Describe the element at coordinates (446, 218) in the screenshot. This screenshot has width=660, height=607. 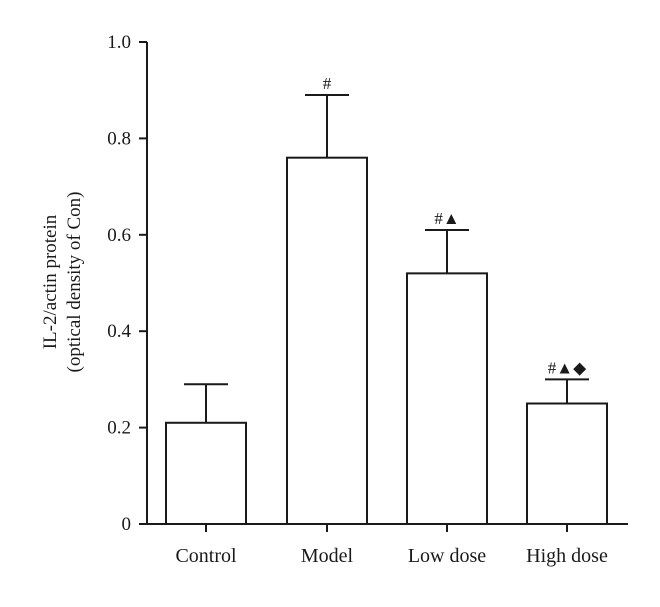
I see `significance-annotation: #▲` at that location.